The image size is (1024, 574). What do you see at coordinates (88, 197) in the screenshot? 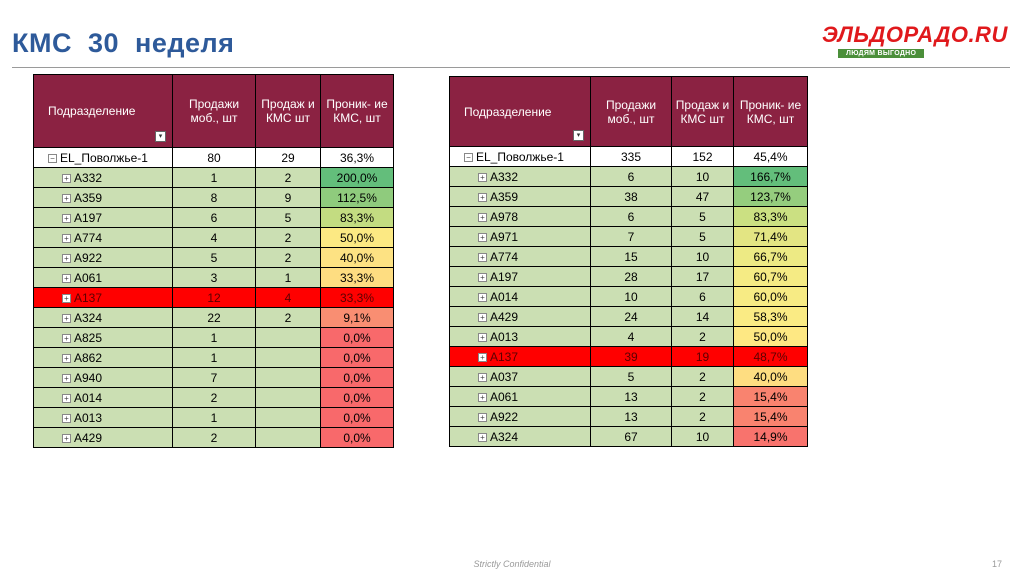
I see `row-name: A359` at bounding box center [88, 197].